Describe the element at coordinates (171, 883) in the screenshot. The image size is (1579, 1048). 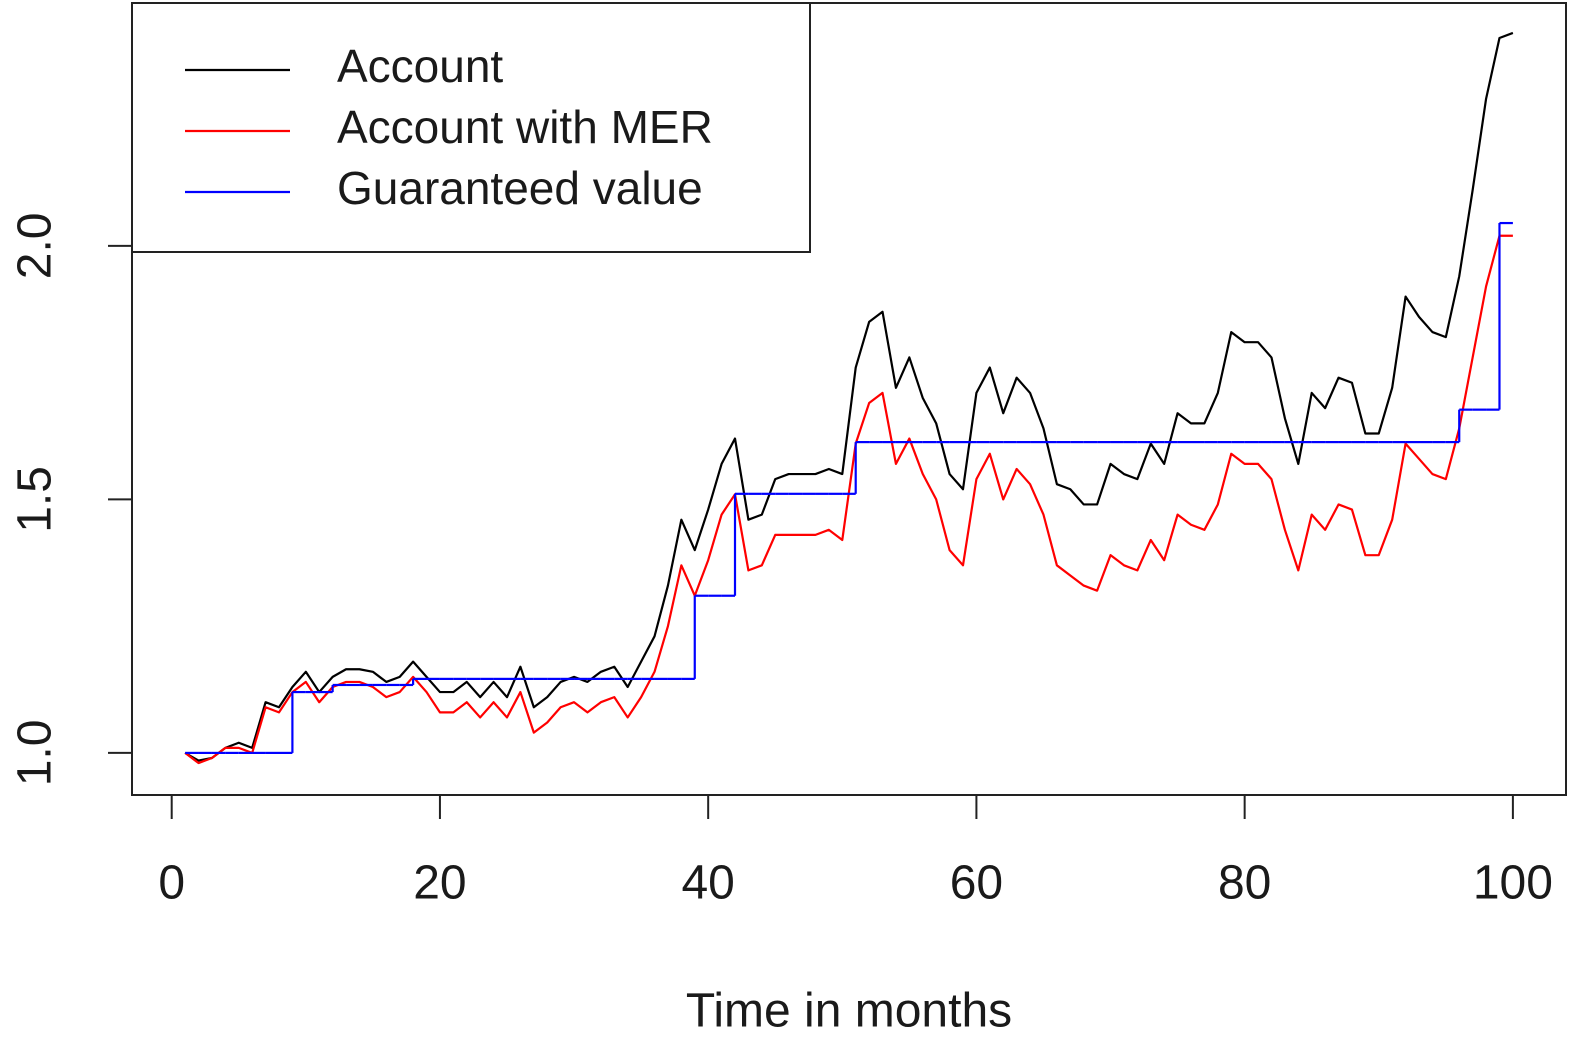
I see `x-tick-label: 0` at that location.